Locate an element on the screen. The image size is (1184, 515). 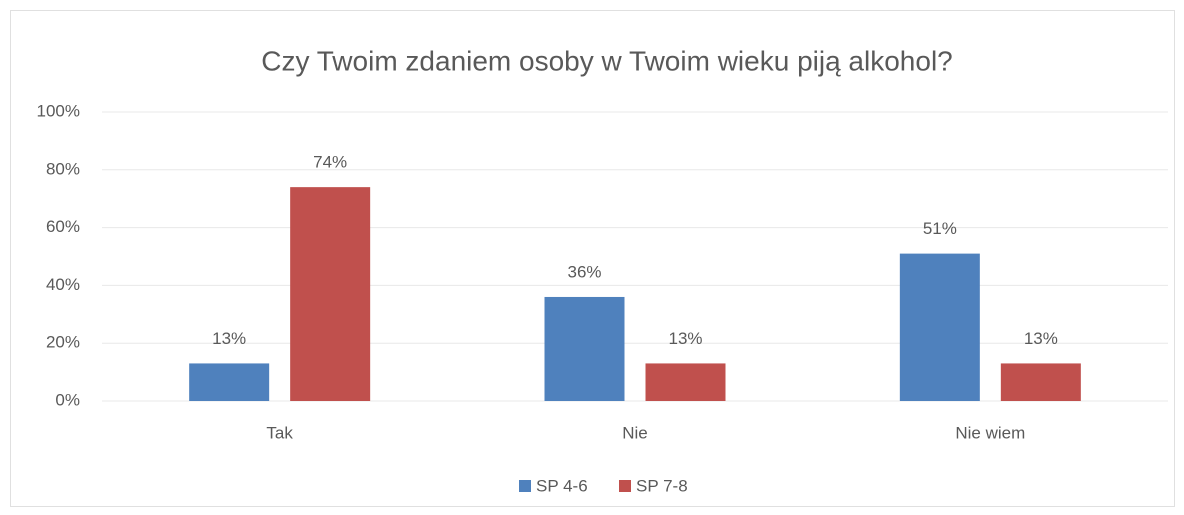
y-tick-label: 0% is located at coordinates (67, 399).